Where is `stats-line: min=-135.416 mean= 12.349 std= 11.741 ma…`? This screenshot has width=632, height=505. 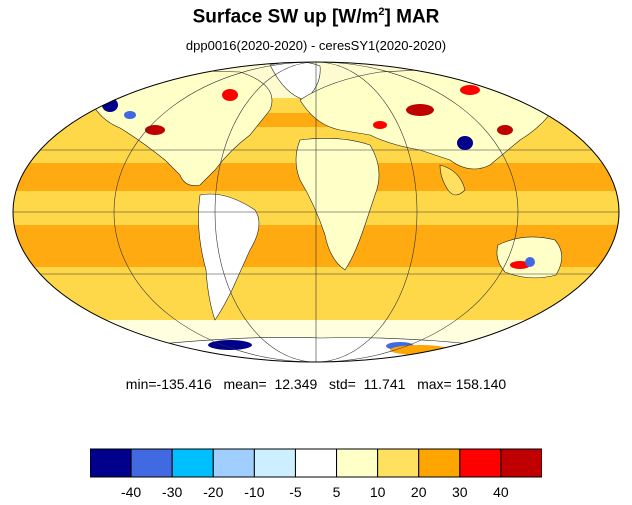 stats-line: min=-135.416 mean= 12.349 std= 11.741 ma… is located at coordinates (316, 384).